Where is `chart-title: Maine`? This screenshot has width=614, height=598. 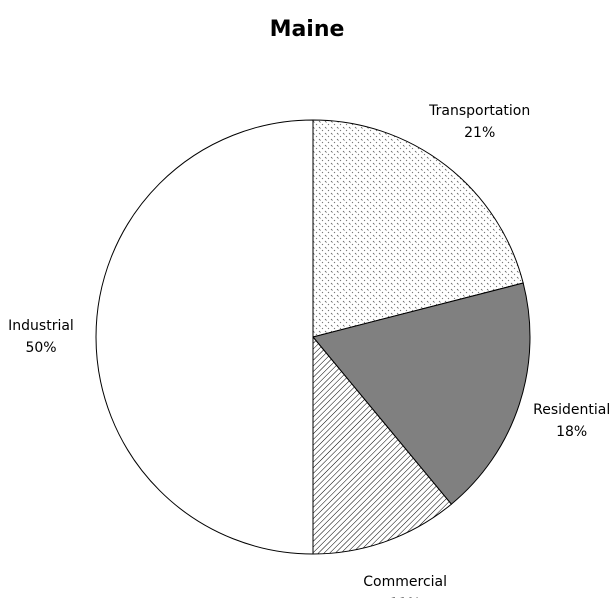
chart-title: Maine is located at coordinates (307, 29).